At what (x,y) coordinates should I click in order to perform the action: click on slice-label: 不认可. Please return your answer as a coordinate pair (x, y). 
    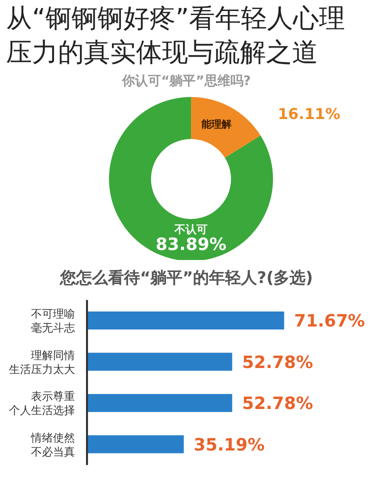
    Looking at the image, I should click on (191, 229).